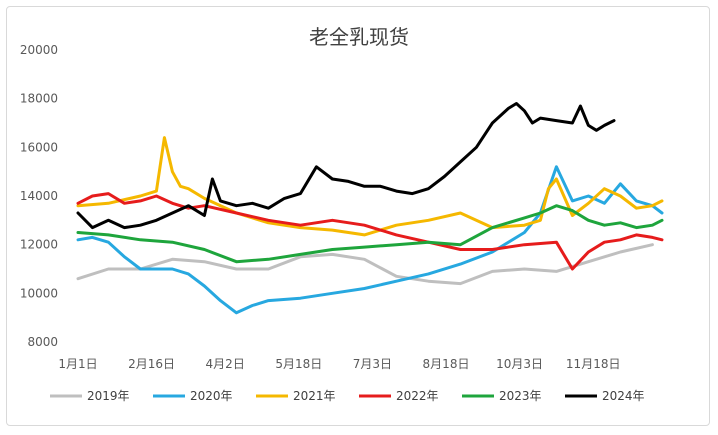  I want to click on x-tick-label: 11月18日, so click(593, 364).